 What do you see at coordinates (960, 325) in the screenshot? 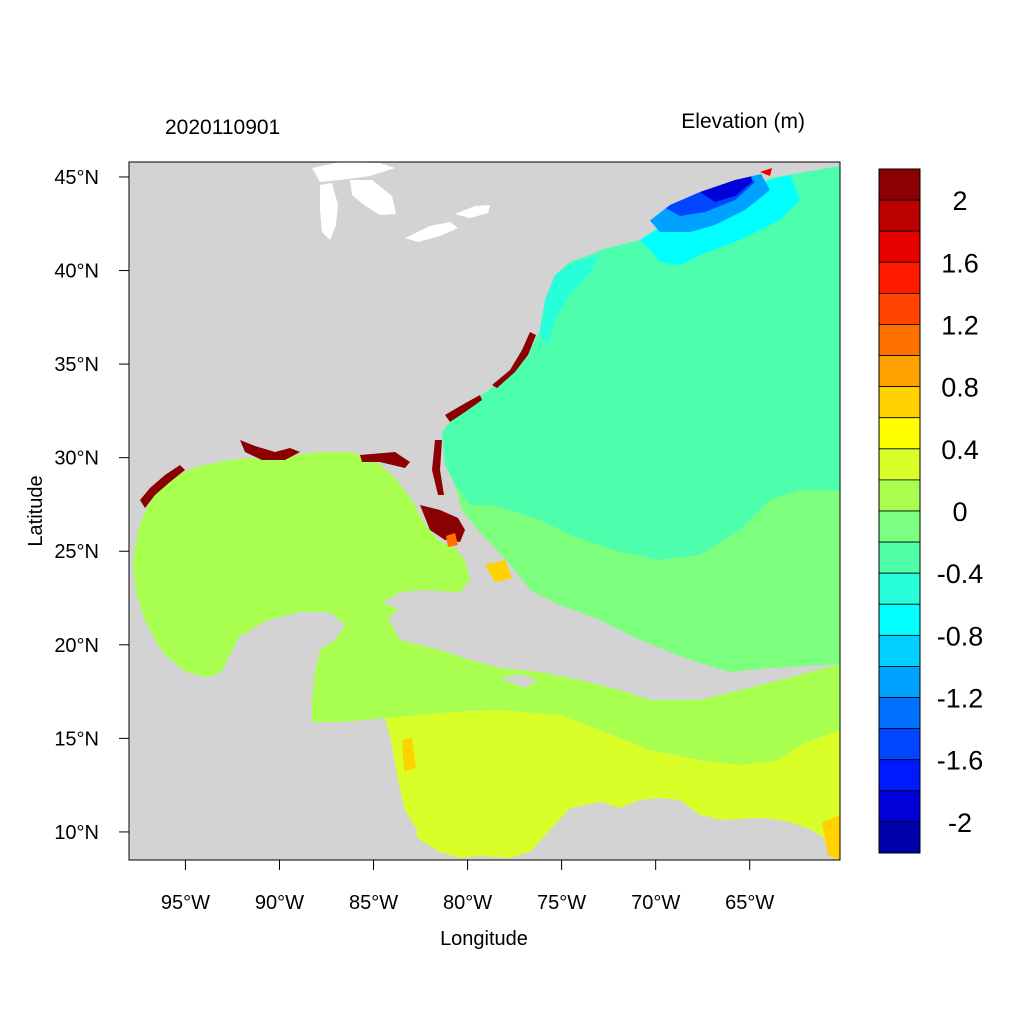
I see `colorbar-label: 1.2` at bounding box center [960, 325].